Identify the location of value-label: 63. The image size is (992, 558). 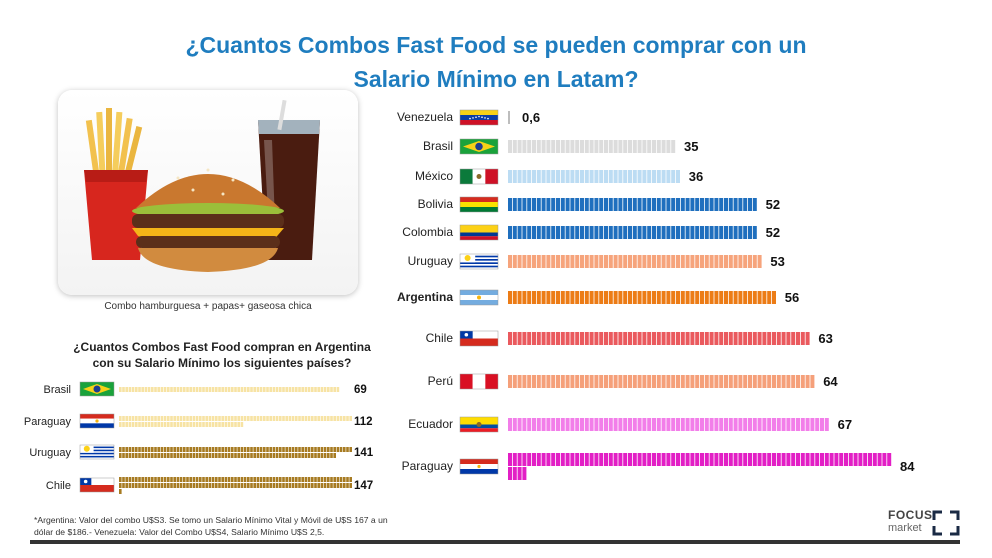
(825, 338).